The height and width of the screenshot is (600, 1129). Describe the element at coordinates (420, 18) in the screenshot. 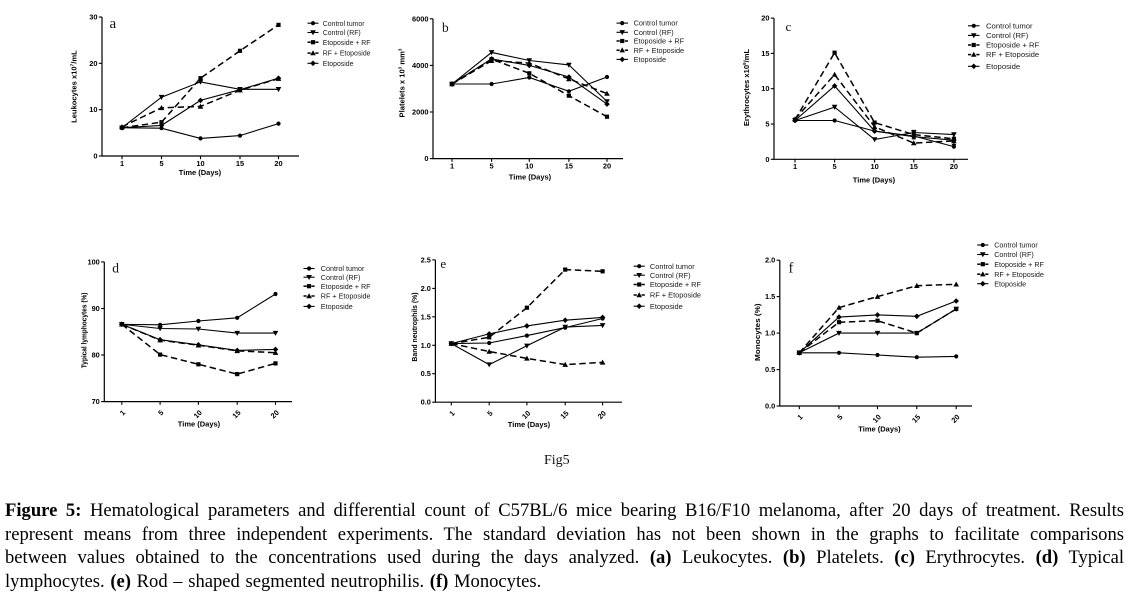

I see `svg-text: 6000` at that location.